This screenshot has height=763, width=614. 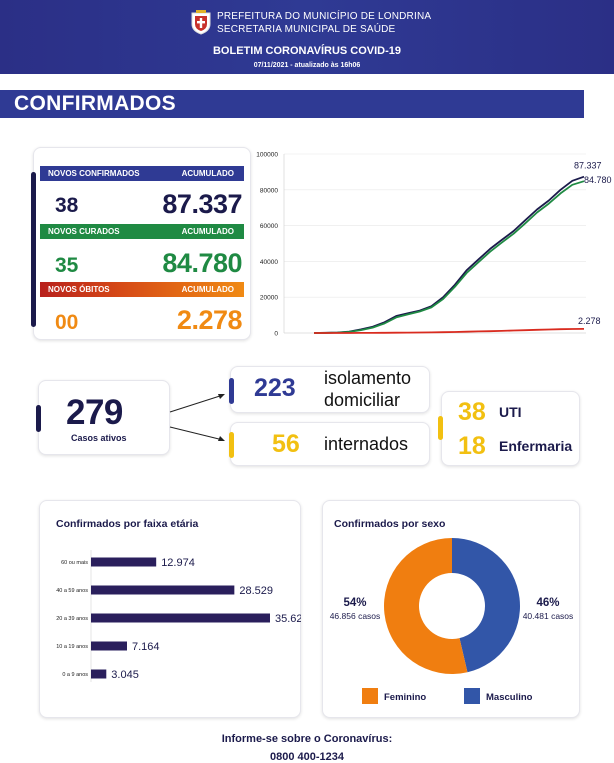 I want to click on recovered-header-bar: NOVOS CURADOS ACUMULADO, so click(x=142, y=231).